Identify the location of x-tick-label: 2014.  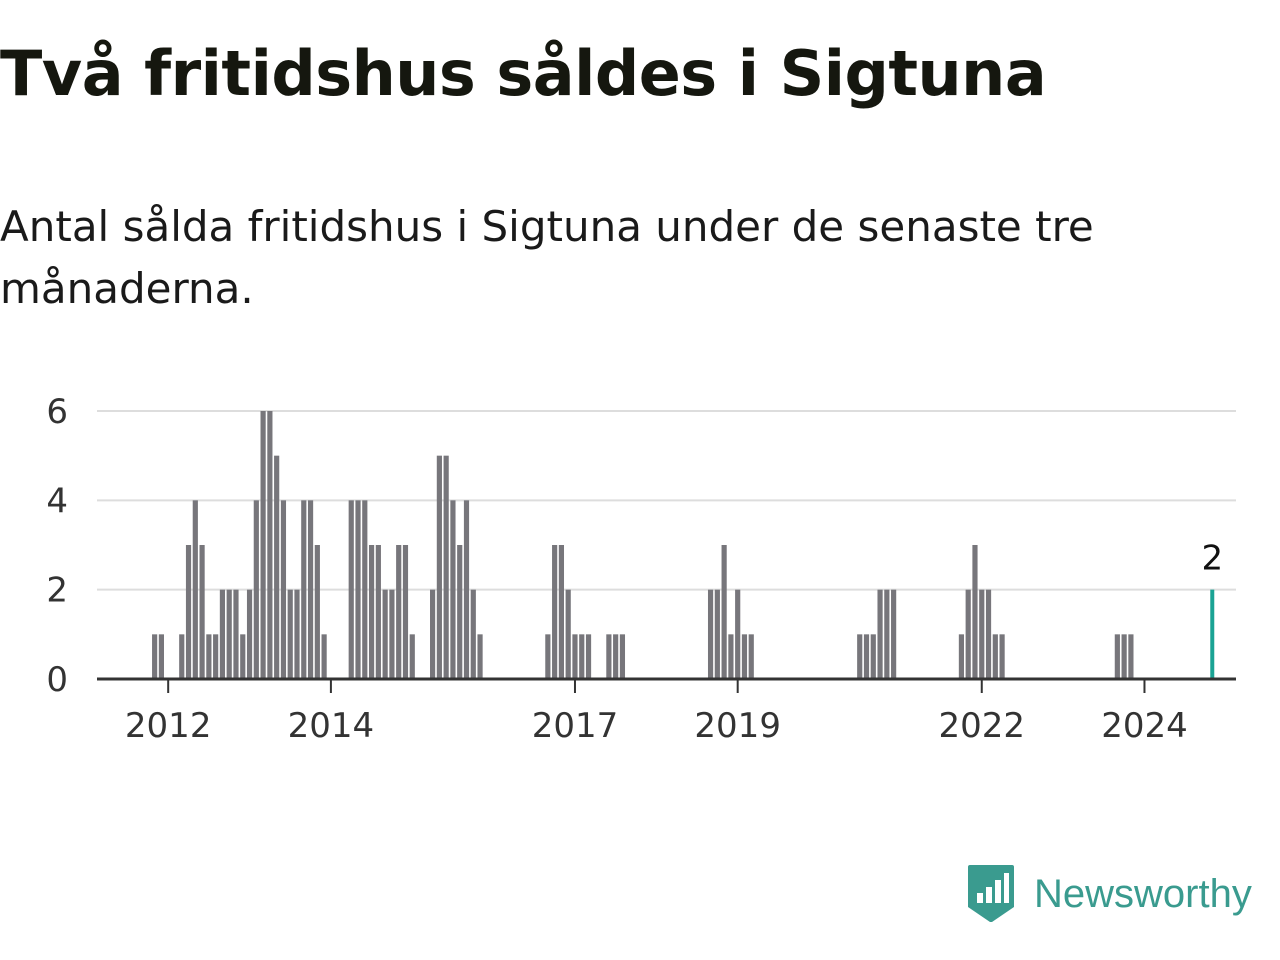
(331, 726).